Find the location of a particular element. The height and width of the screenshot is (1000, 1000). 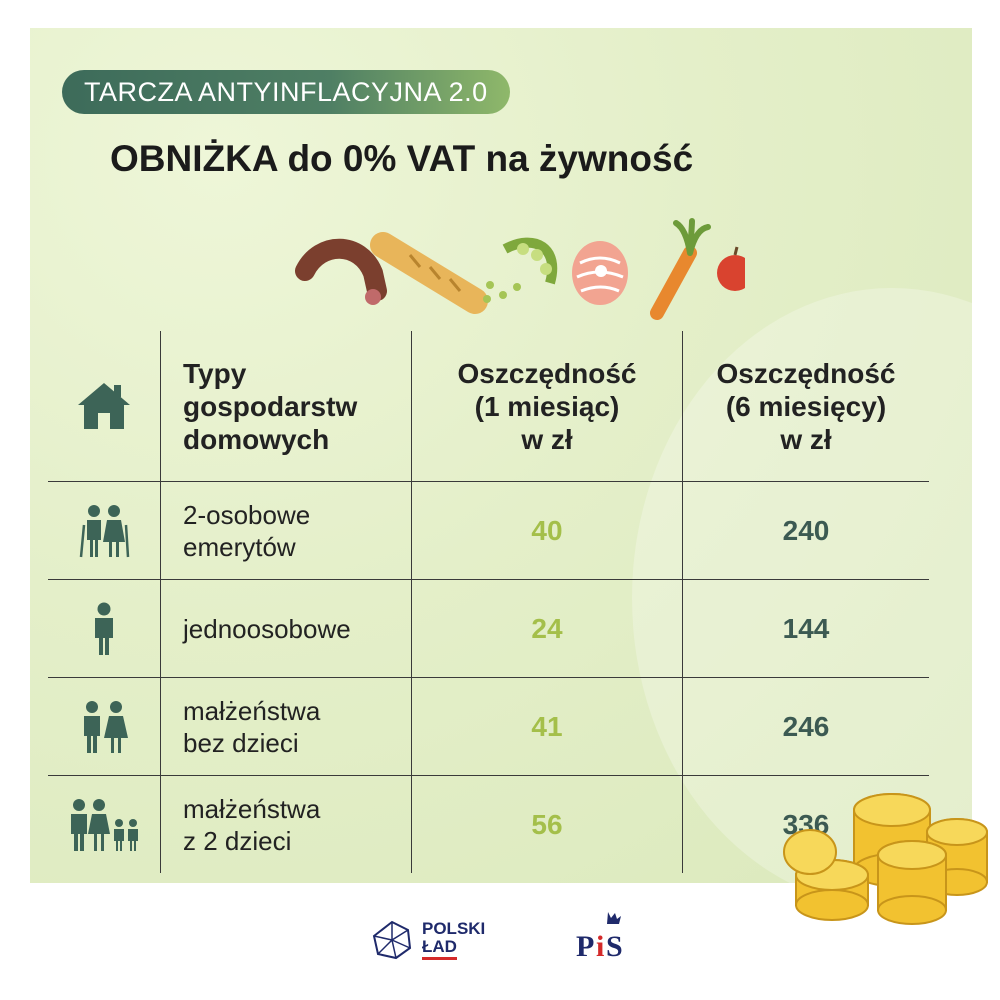

savings-1-month: 40 is located at coordinates (547, 530).